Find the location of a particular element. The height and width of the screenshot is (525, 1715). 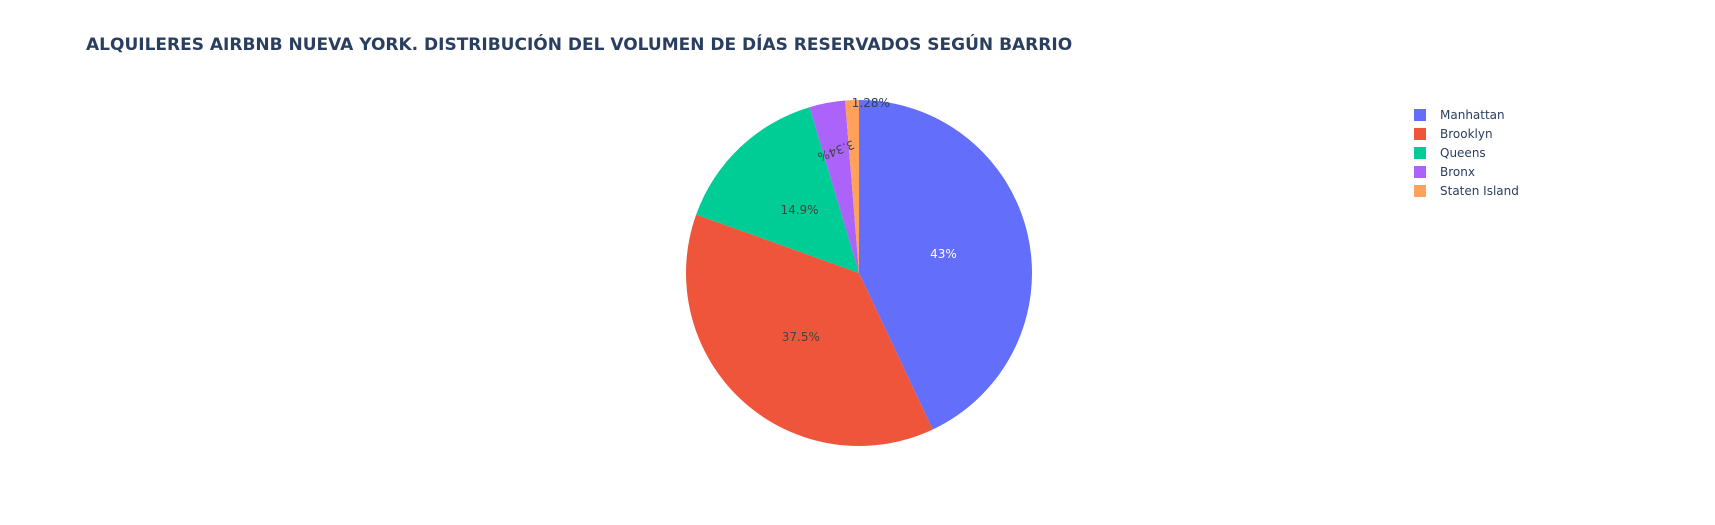

legend-item-brooklyn: Brooklyn is located at coordinates (1466, 134).